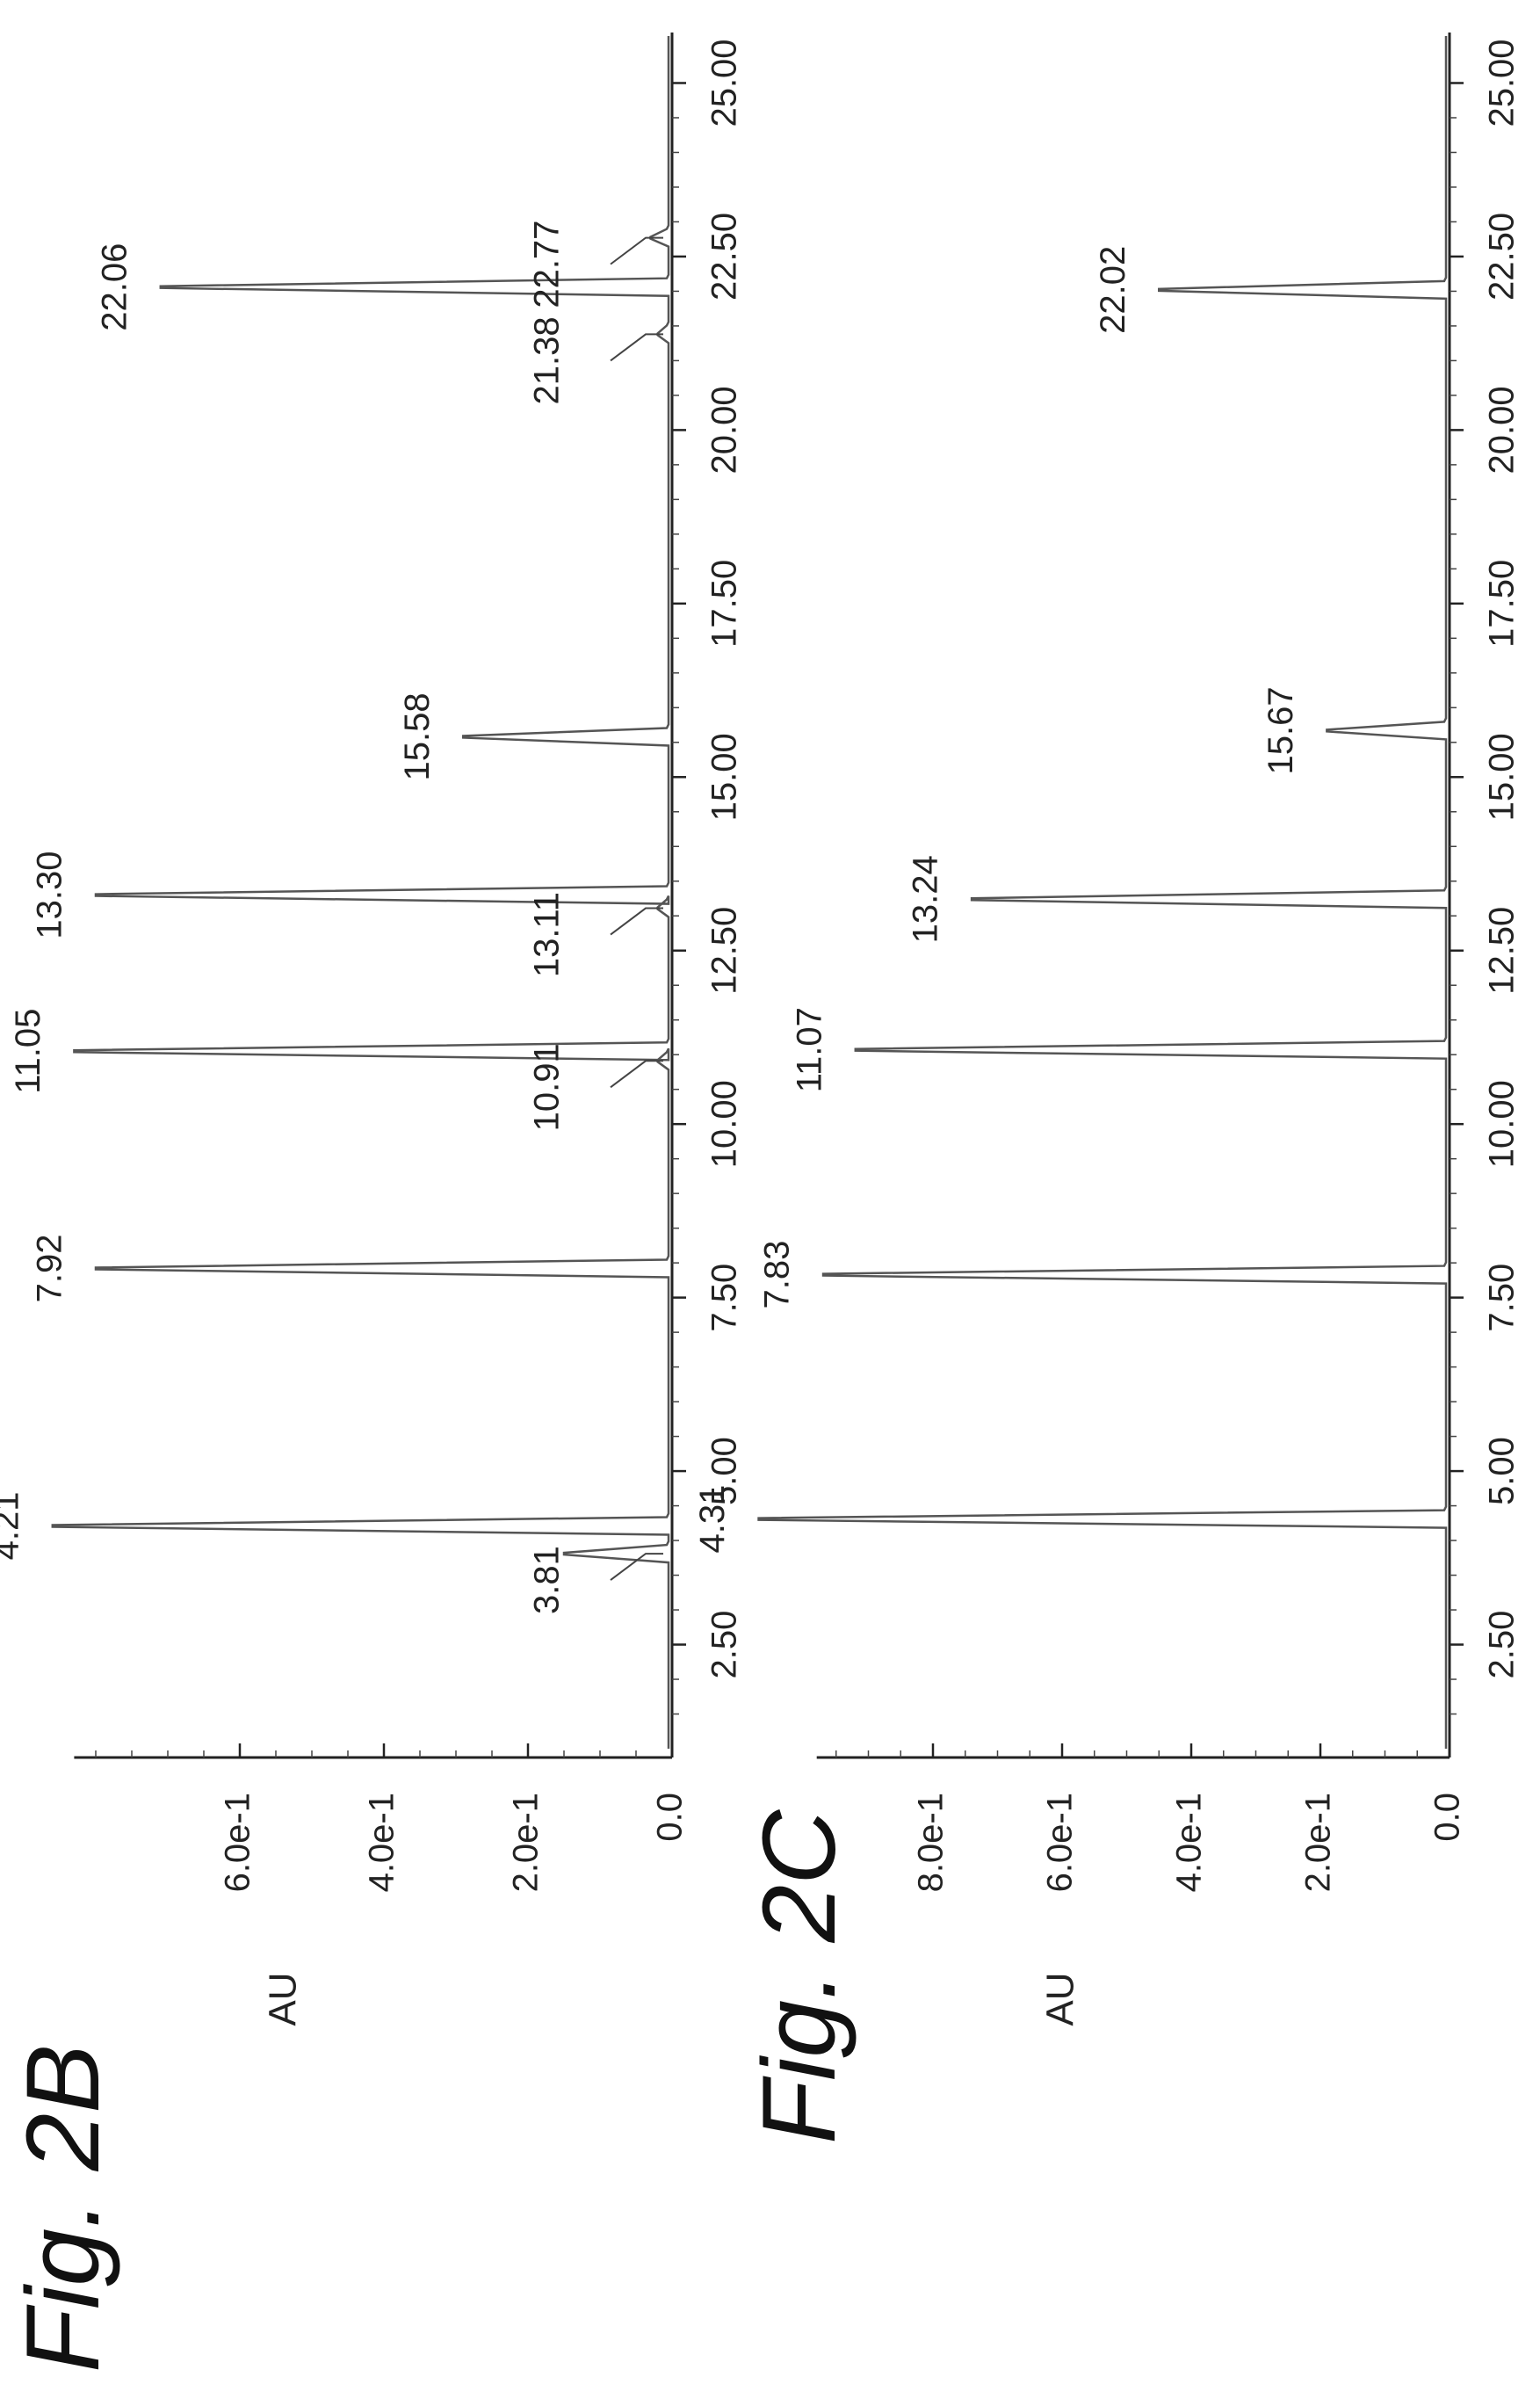 This screenshot has width=1540, height=2406. What do you see at coordinates (799, 1976) in the screenshot?
I see `fig-2c-title: Fig. 2C` at bounding box center [799, 1976].